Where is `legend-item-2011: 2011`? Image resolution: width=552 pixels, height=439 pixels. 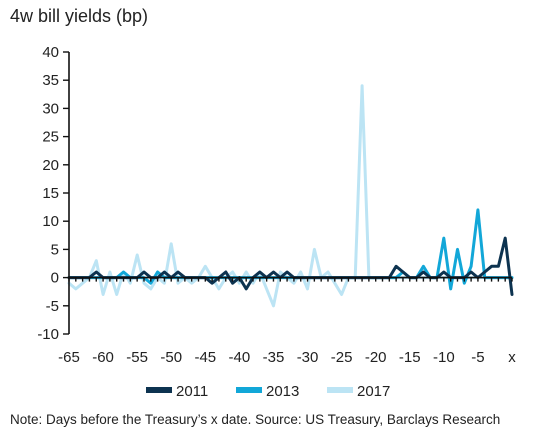 legend-item-2011: 2011 is located at coordinates (177, 391).